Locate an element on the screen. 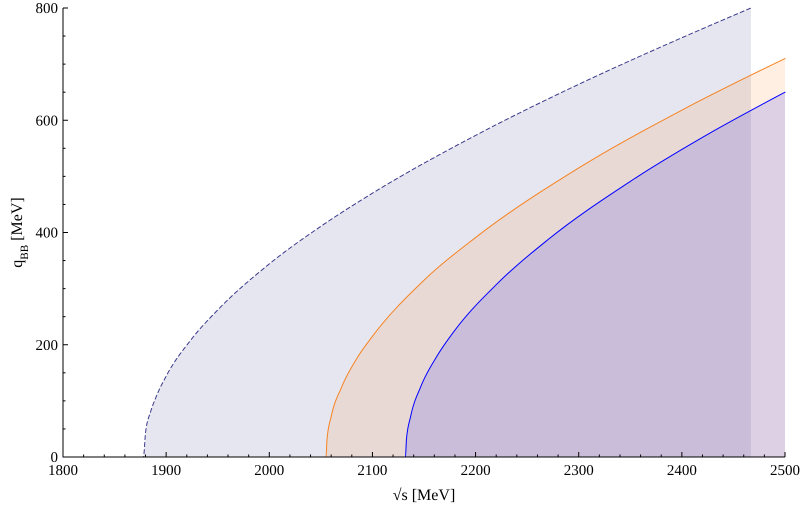 This screenshot has height=510, width=802. x-tick-label: 2000 is located at coordinates (269, 471).